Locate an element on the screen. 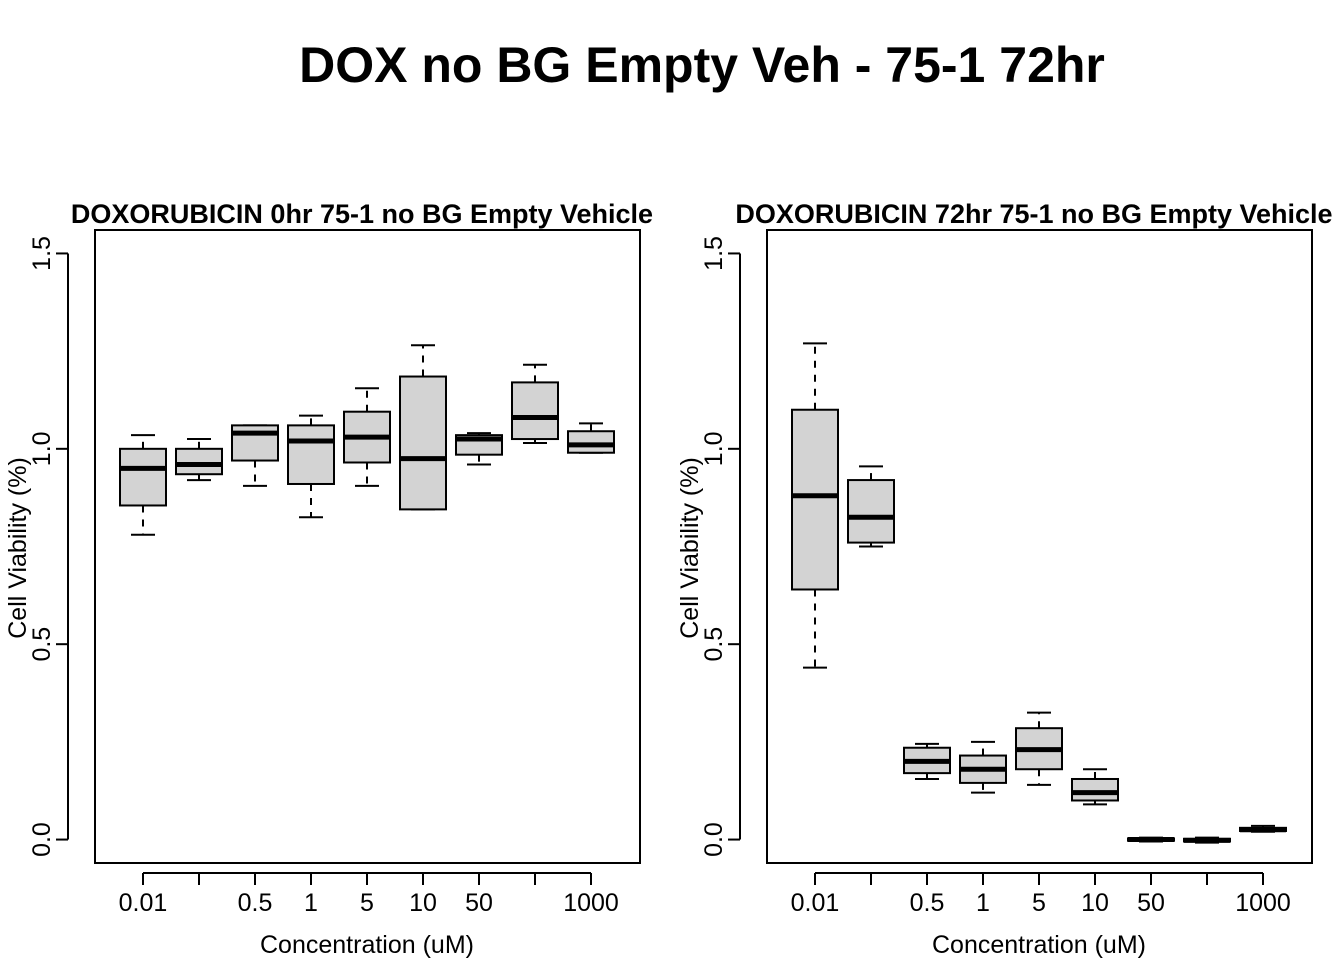 This screenshot has width=1344, height=960. x-tick-label-0hr: 0.01 is located at coordinates (143, 903).